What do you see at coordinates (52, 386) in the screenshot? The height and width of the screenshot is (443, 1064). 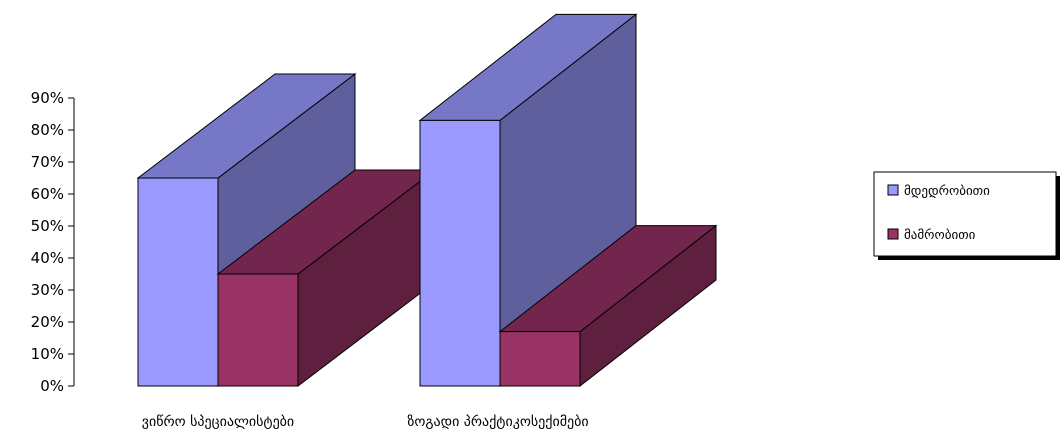 I see `y-tick-label: 0%` at bounding box center [52, 386].